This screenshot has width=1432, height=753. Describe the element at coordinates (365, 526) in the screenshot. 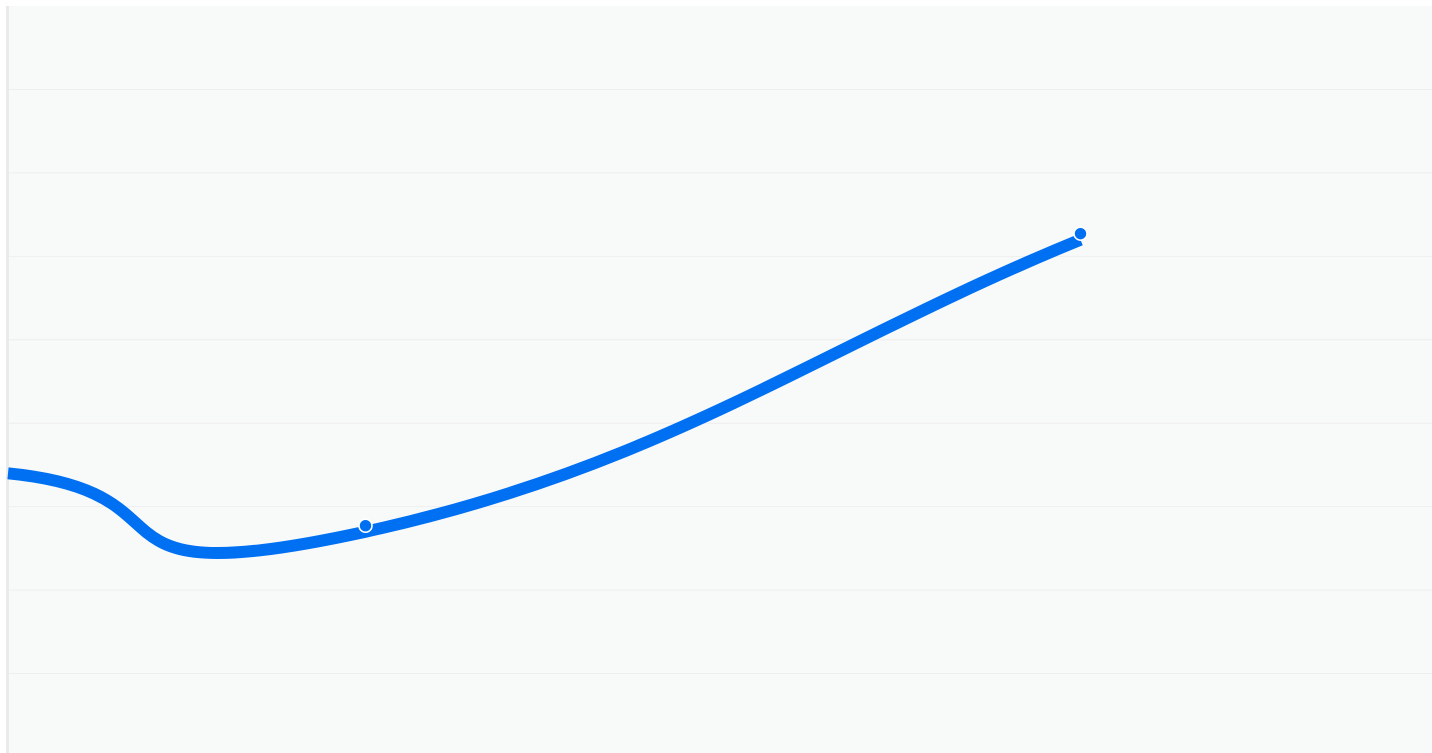

I see `data-point-hollow` at that location.